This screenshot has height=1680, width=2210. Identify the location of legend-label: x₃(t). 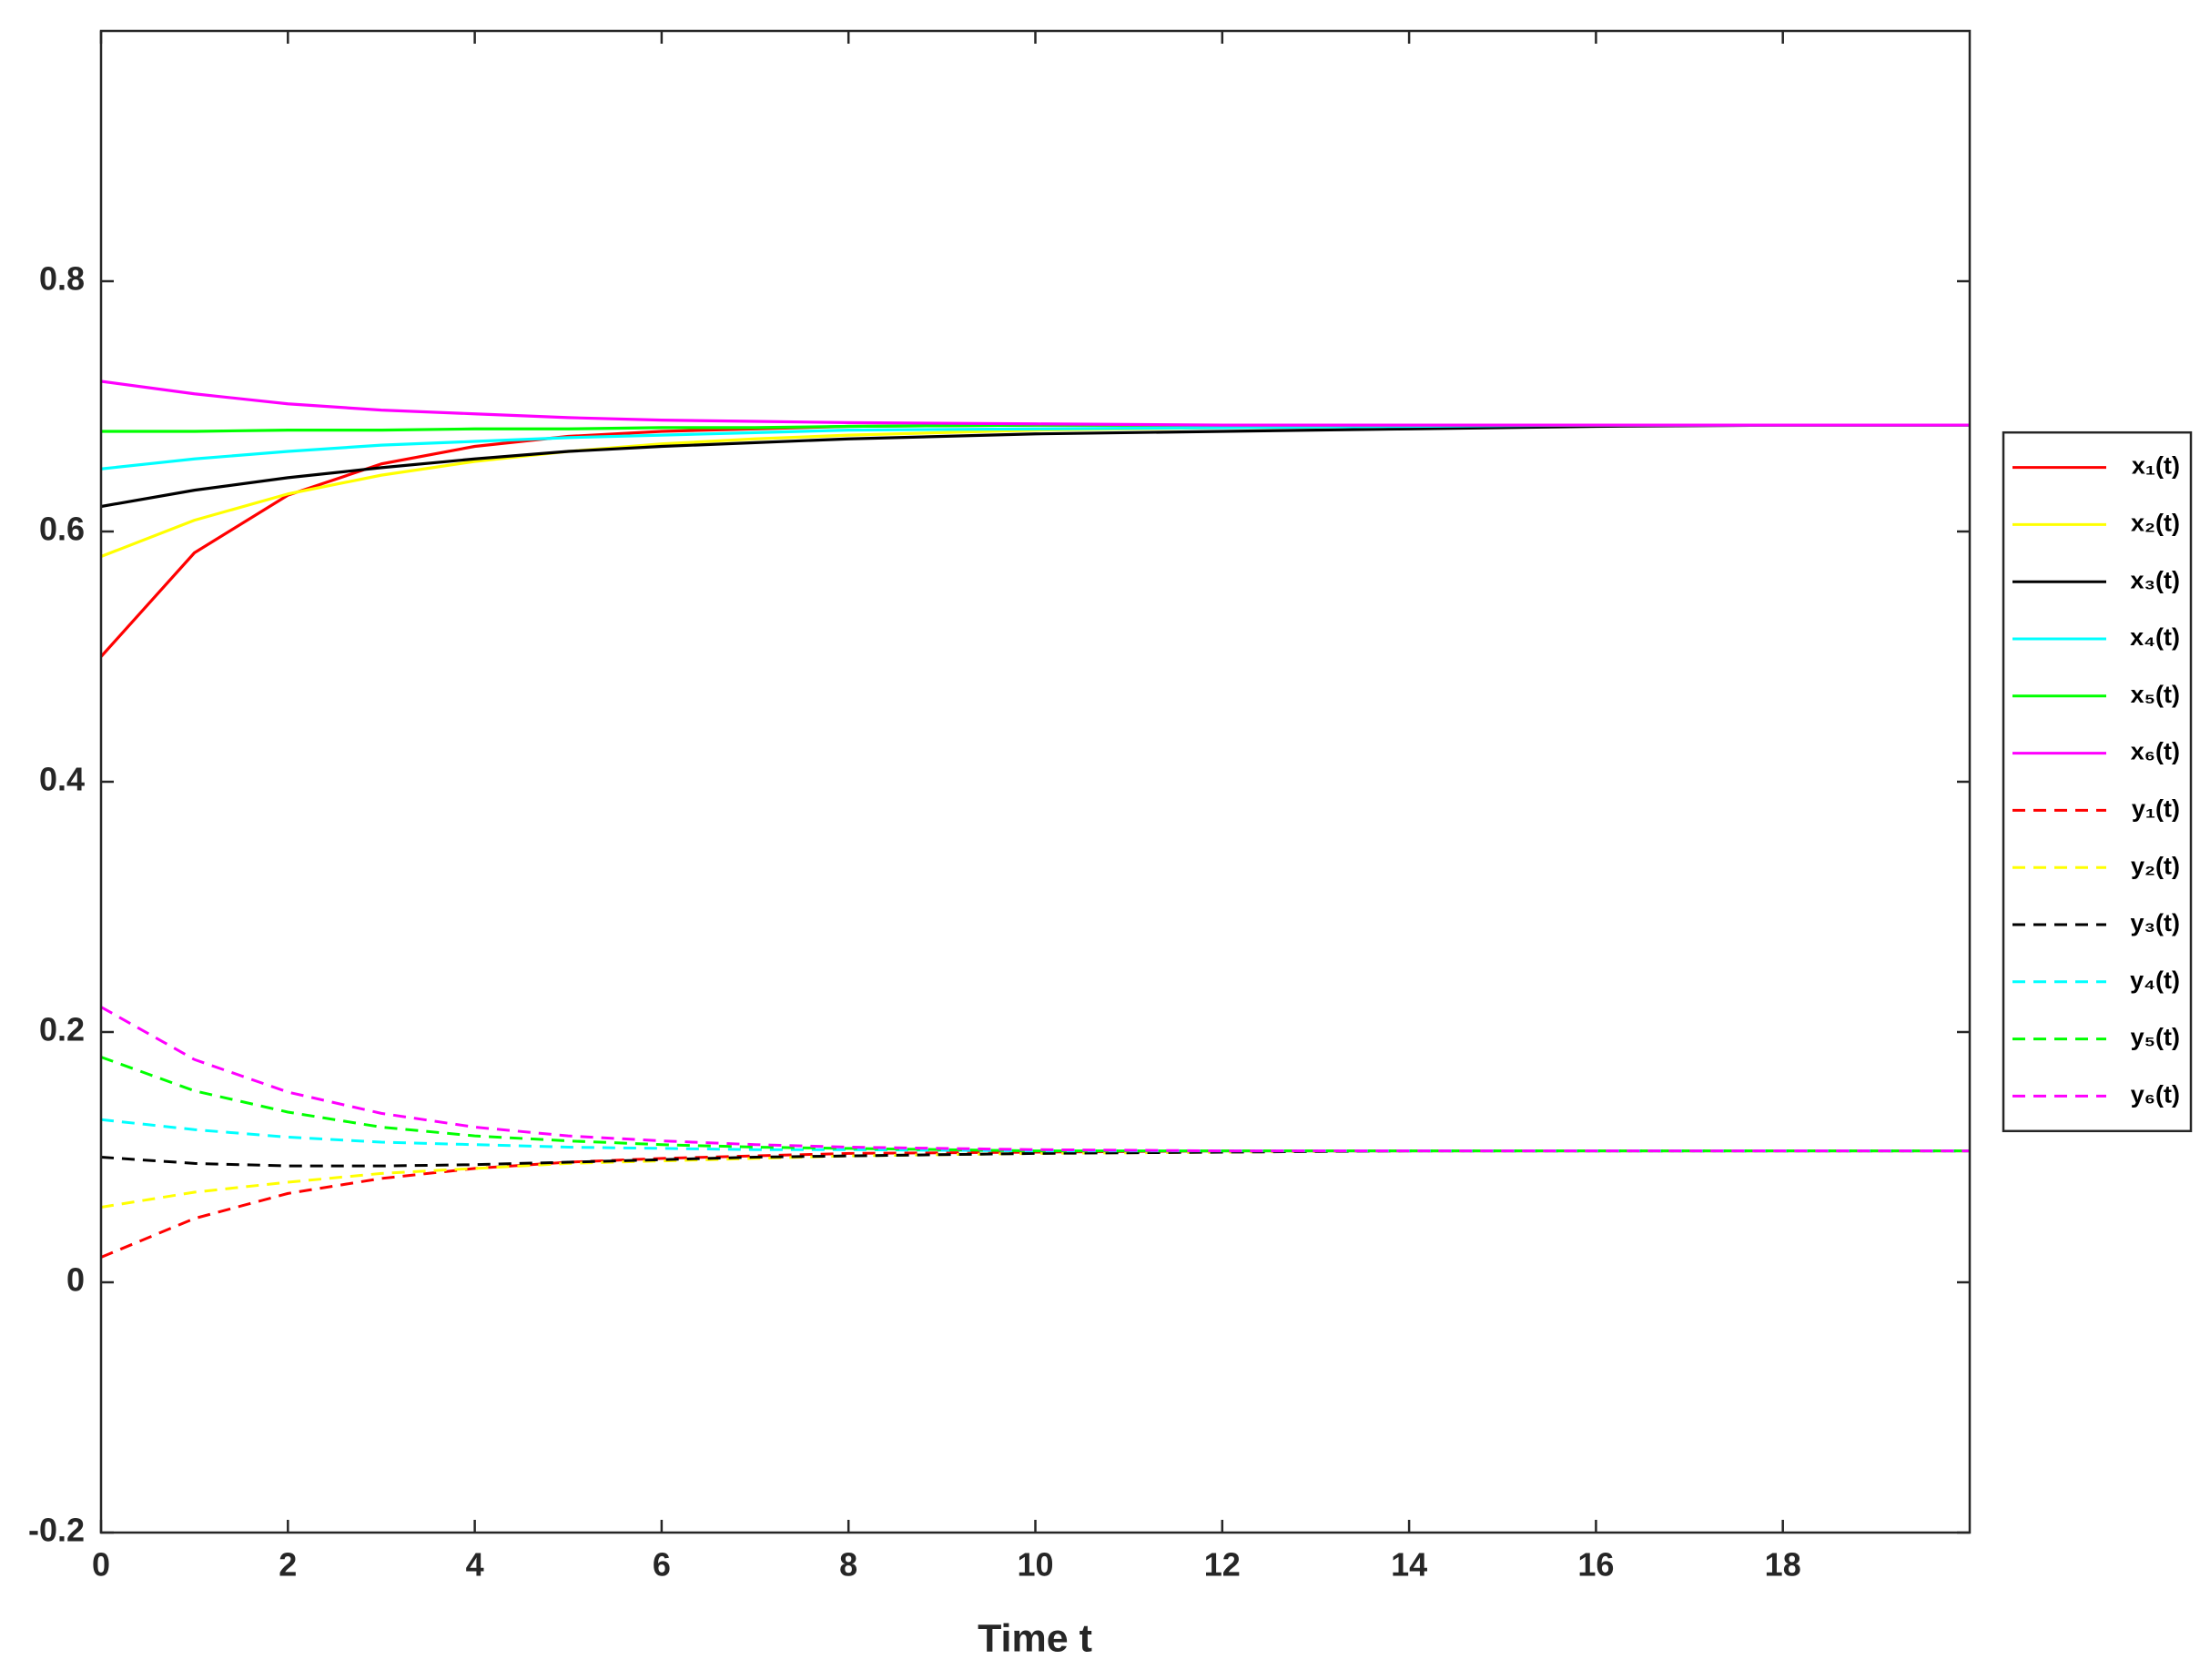
(2155, 579).